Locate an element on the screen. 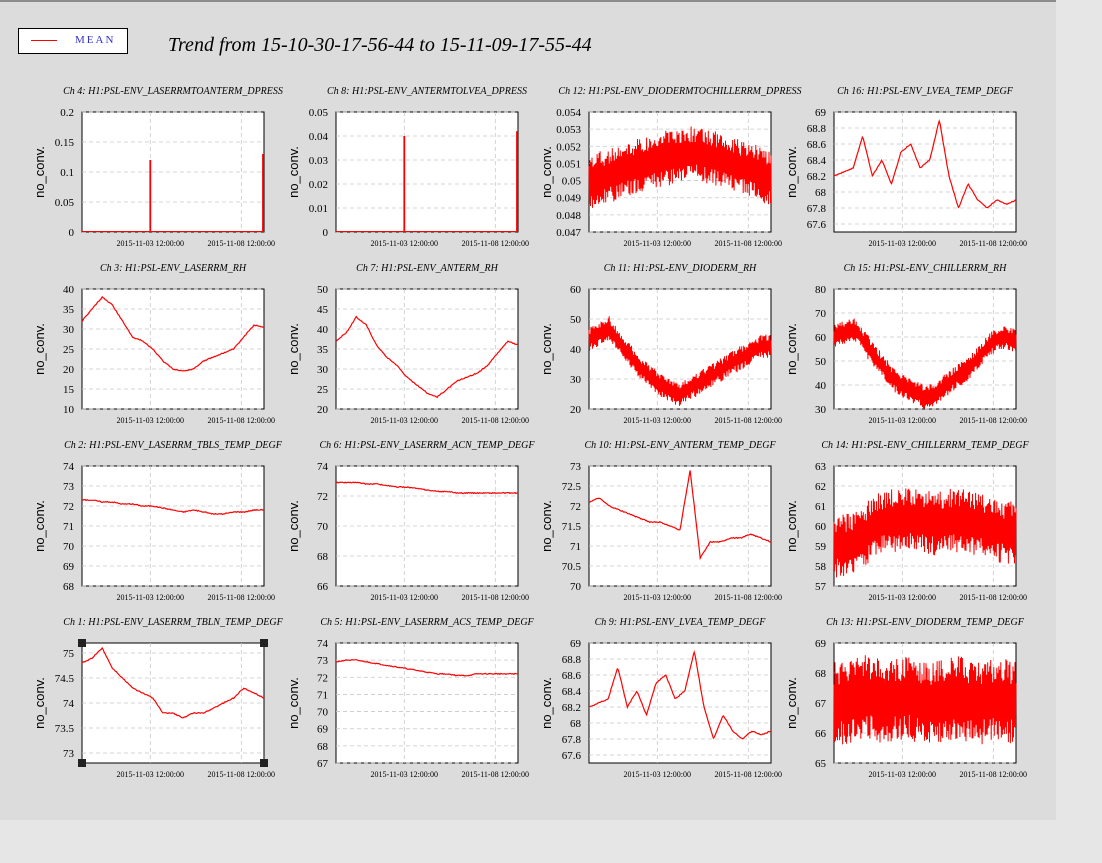  y-tick-label: 67.6 is located at coordinates (817, 225).